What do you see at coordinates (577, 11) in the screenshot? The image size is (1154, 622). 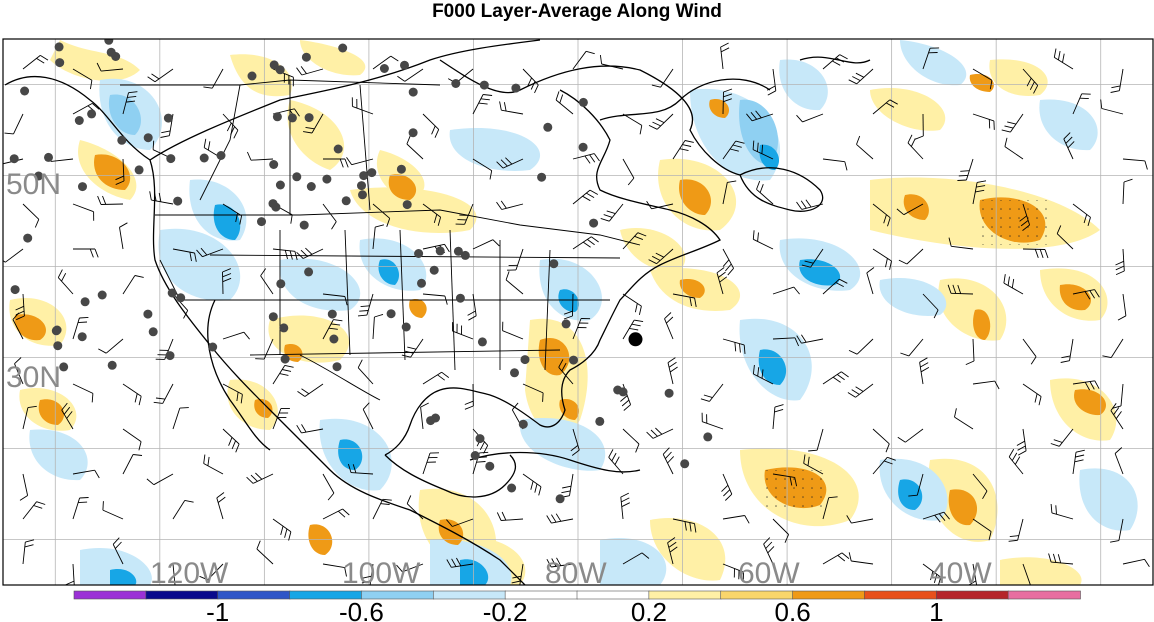 I see `map-title: F000 Layer-Average Along Wind` at bounding box center [577, 11].